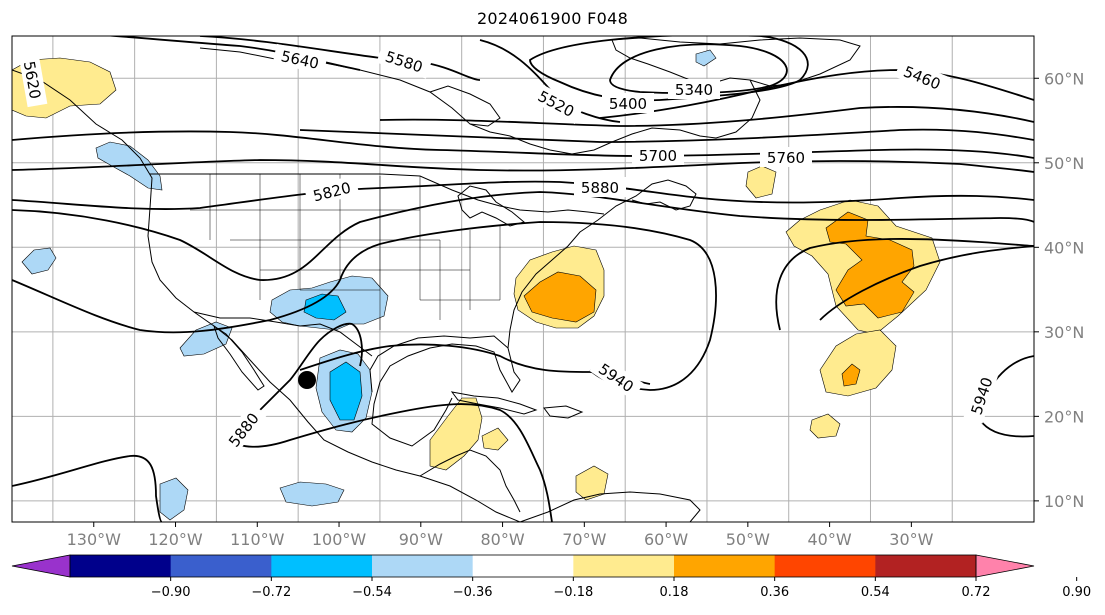 The width and height of the screenshot is (1105, 615). I want to click on colorbar-tick-label: −0.72, so click(271, 592).